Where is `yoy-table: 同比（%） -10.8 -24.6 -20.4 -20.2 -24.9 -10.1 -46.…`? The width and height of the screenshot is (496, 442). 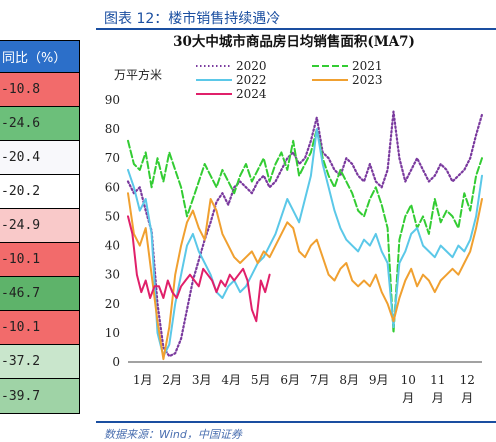 yoy-table: 同比（%） -10.8 -24.6 -20.4 -20.2 -24.9 -10.1 -46.… is located at coordinates (40, 227).